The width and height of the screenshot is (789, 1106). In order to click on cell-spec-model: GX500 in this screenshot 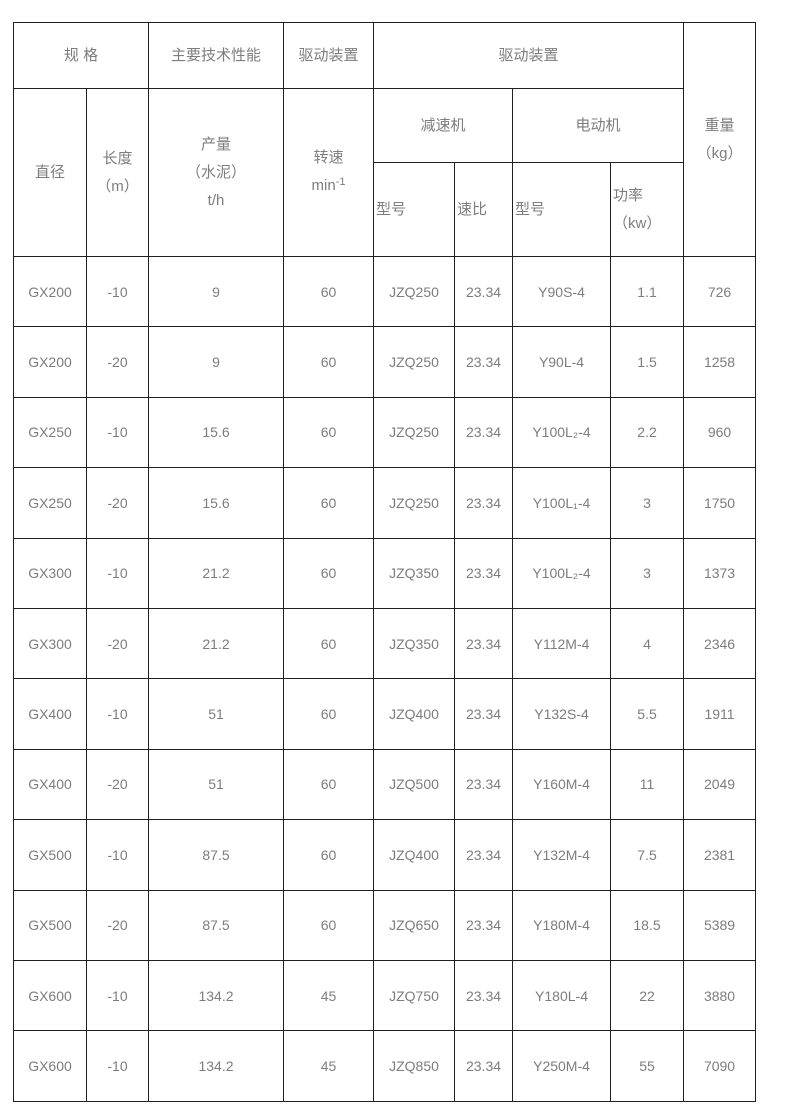, I will do `click(50, 855)`.